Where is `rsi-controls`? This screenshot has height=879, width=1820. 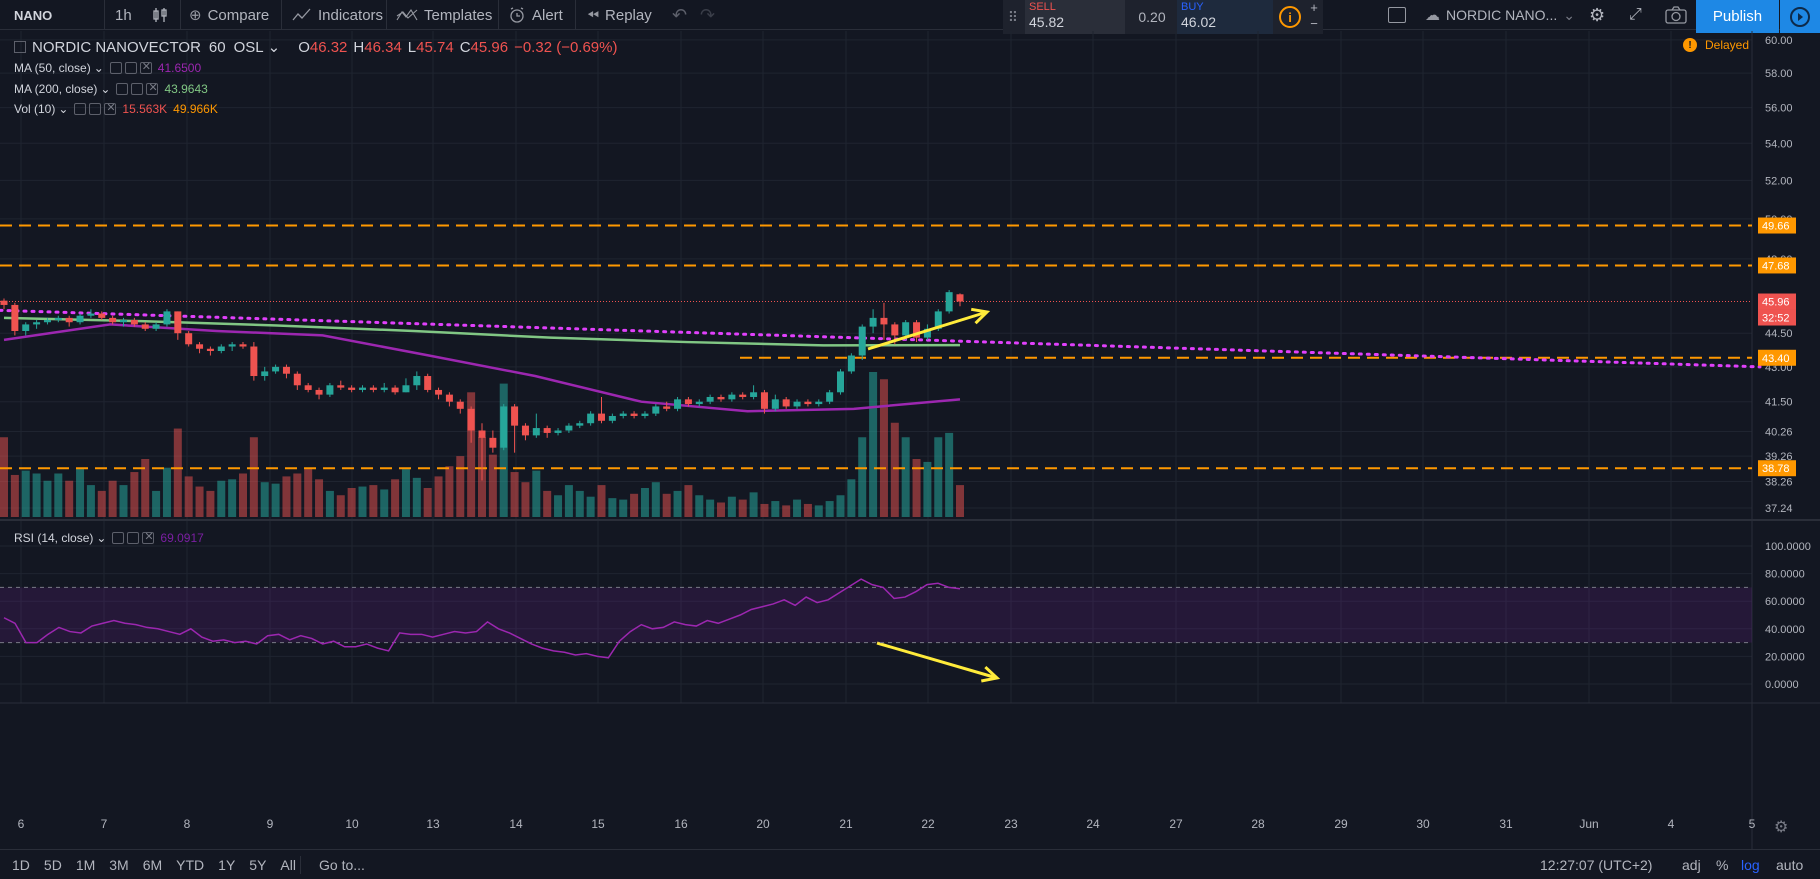
rsi-controls is located at coordinates (133, 537).